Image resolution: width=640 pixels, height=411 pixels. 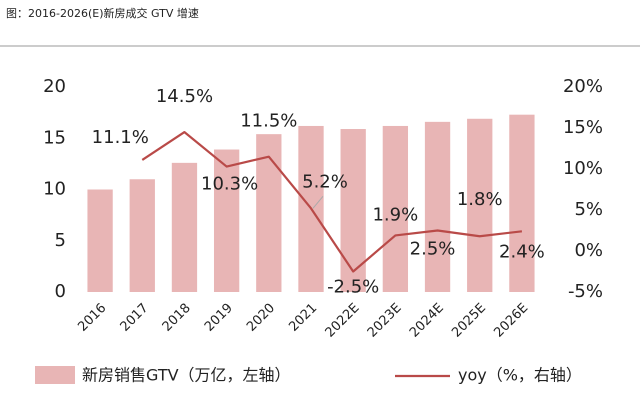 I want to click on y2-tick-label: 20%, so click(x=583, y=86).